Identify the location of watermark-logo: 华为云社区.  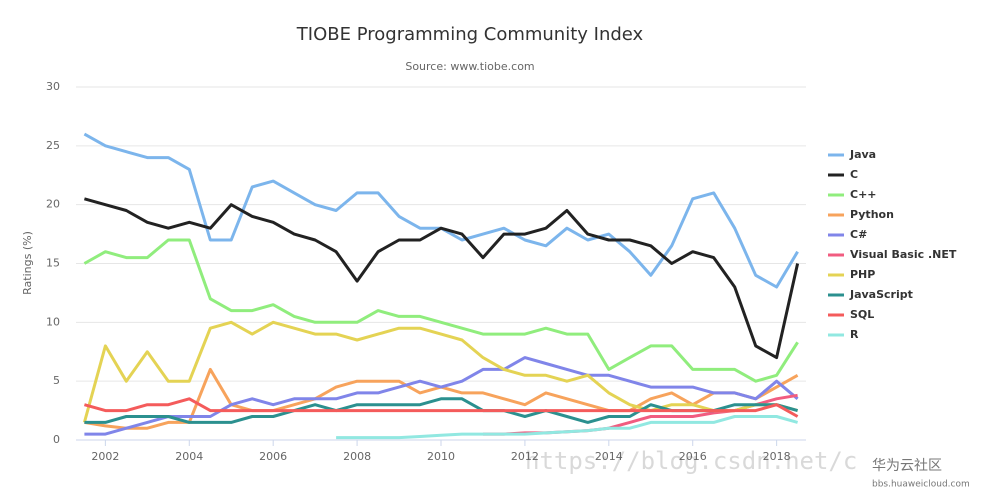
(907, 466).